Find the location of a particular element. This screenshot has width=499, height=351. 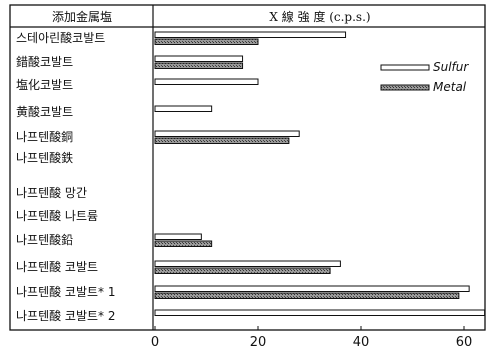

x-tick-label: 40 is located at coordinates (361, 342).